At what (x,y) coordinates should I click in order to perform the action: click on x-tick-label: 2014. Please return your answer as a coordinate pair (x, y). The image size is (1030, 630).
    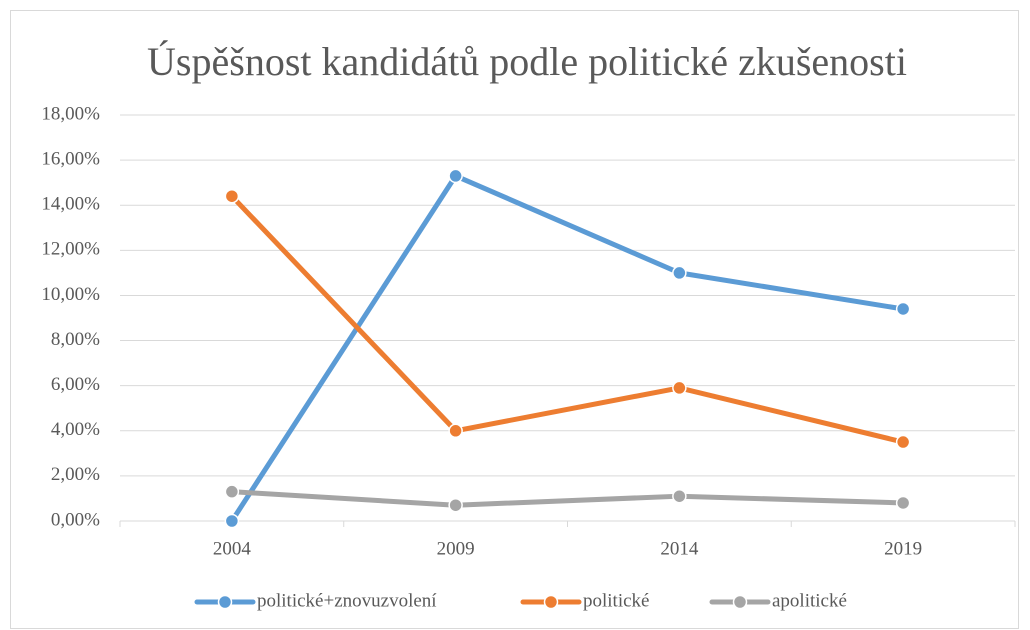
    Looking at the image, I should click on (679, 548).